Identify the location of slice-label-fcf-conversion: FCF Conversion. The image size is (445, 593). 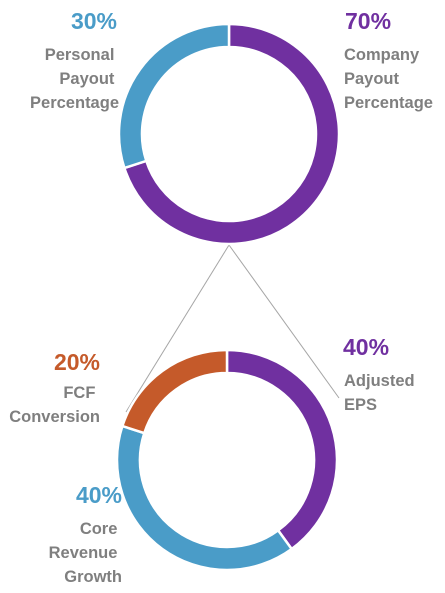
(54, 405).